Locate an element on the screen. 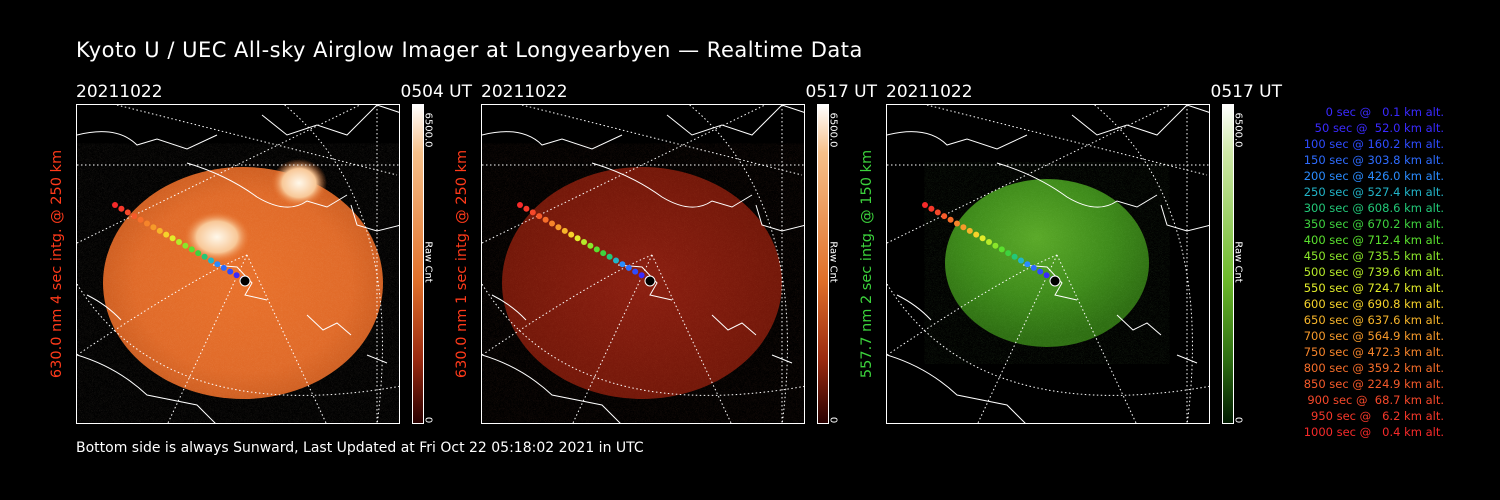 This screenshot has width=1500, height=500. legend-item: 950 sec @ 6.2 km alt. is located at coordinates (1377, 416).